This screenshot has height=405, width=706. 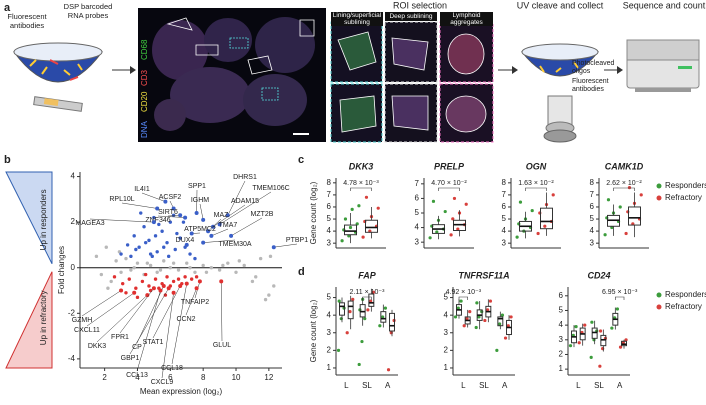 I want to click on annotation: ZNF346, so click(x=157, y=220).